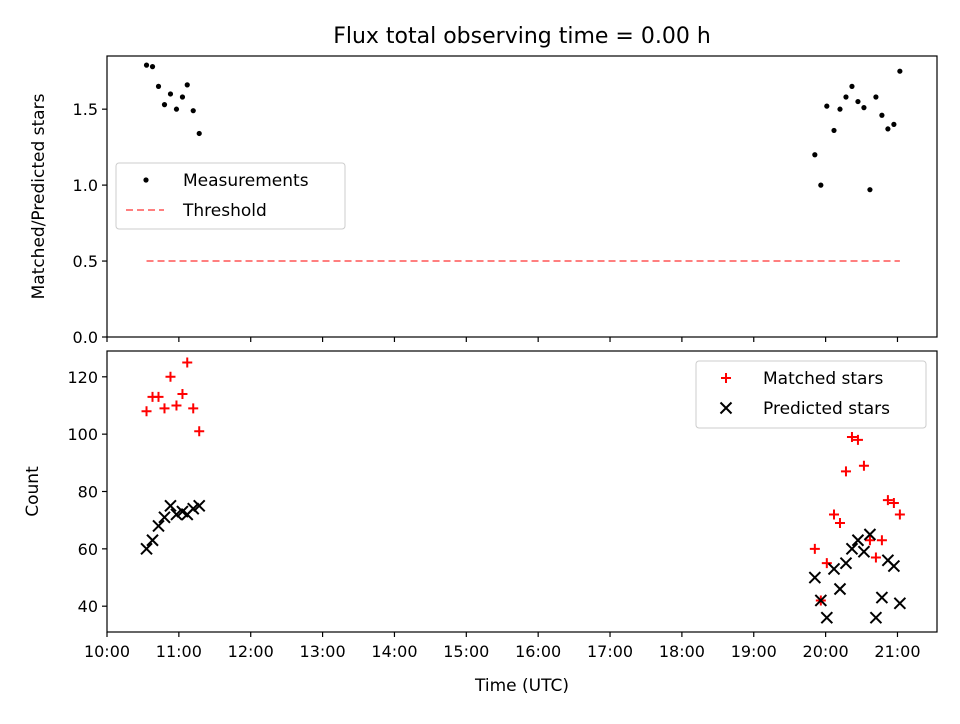 This screenshot has height=724, width=960. What do you see at coordinates (538, 651) in the screenshot?
I see `xtick-label: 16:00` at bounding box center [538, 651].